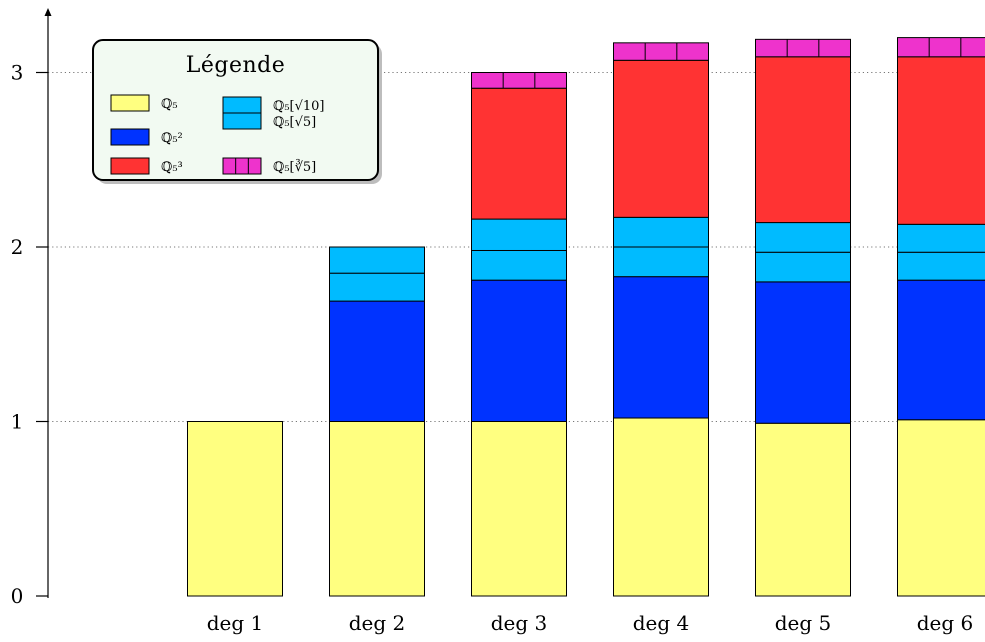 Image resolution: width=985 pixels, height=642 pixels. What do you see at coordinates (294, 122) in the screenshot?
I see `legend-label-3b: ℚ₅[√5]` at bounding box center [294, 122].